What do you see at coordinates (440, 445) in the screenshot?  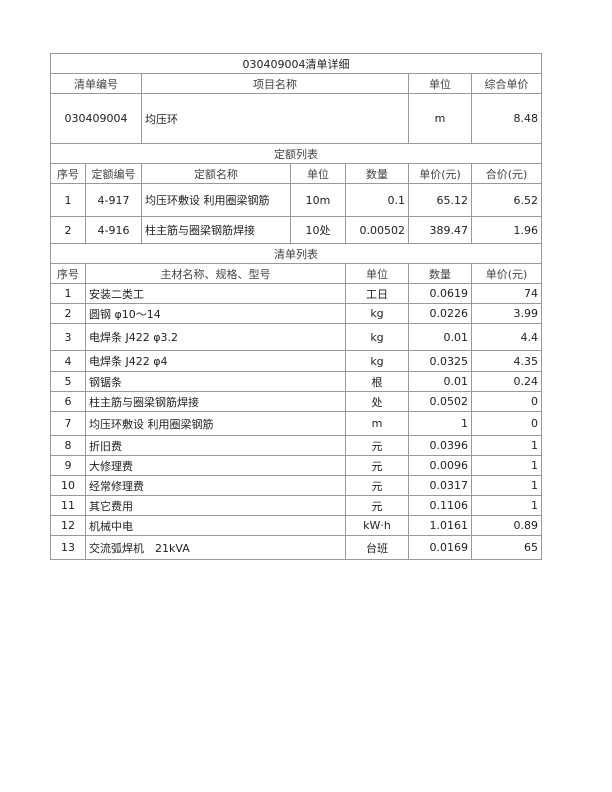 I see `list-cell: 0.0396` at bounding box center [440, 445].